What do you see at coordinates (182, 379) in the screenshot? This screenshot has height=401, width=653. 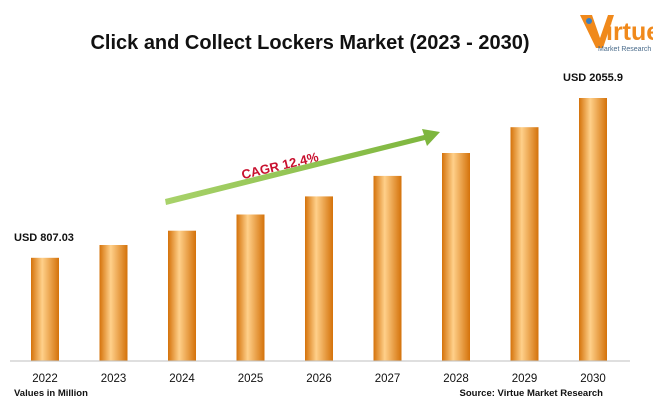 I see `x-tick-2024: 2024` at bounding box center [182, 379].